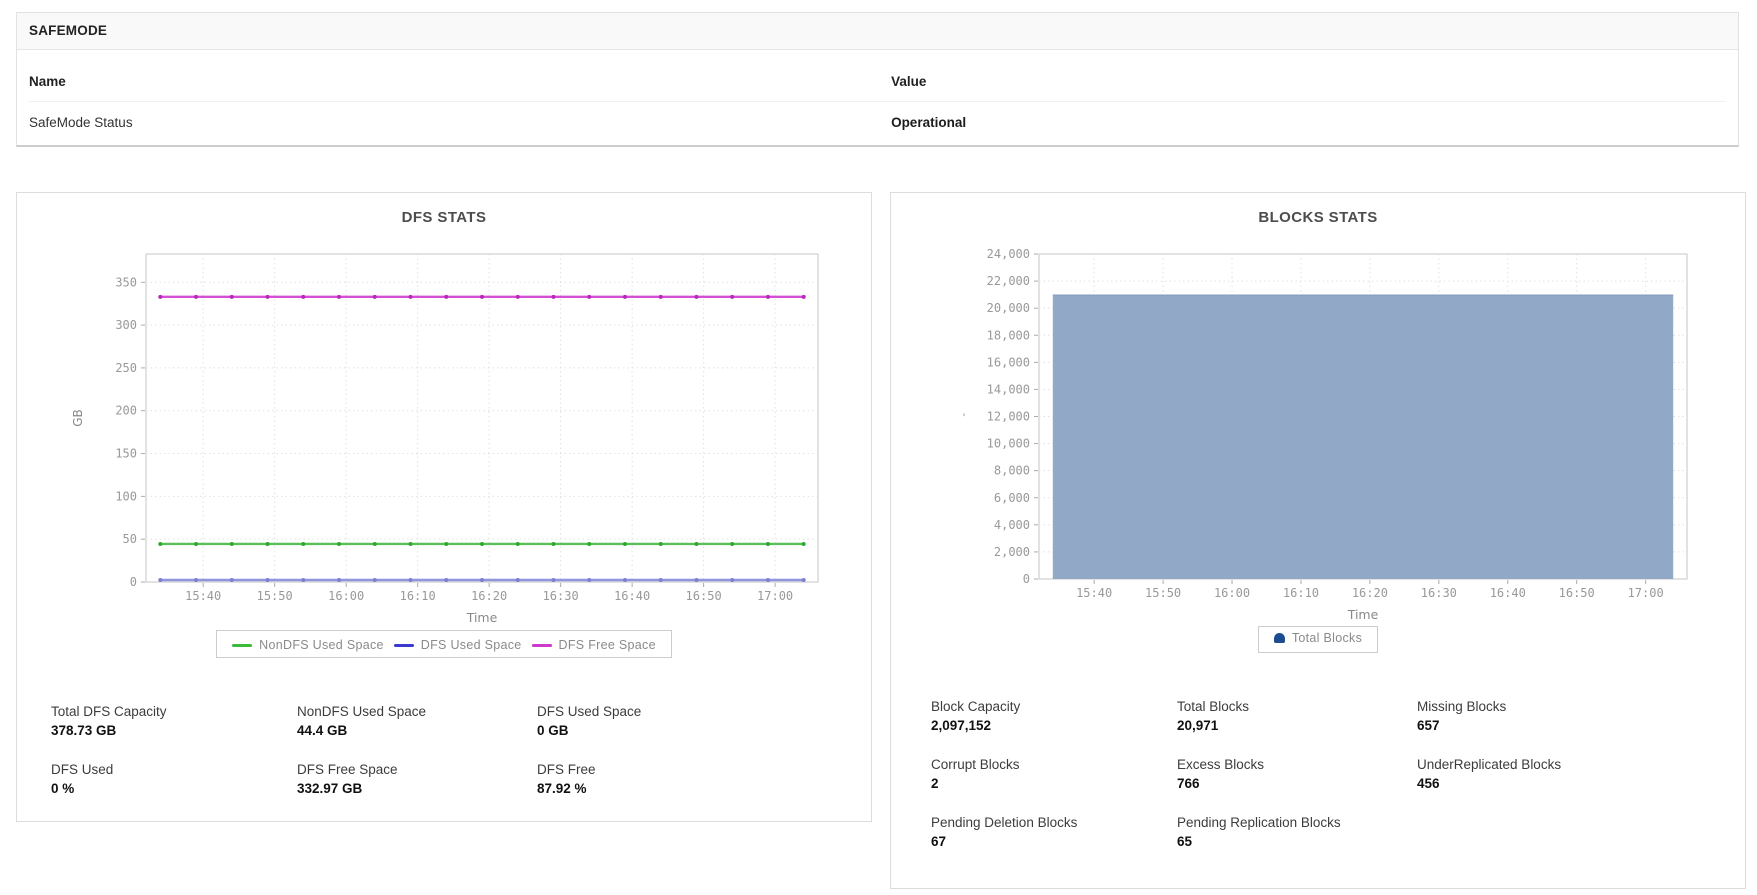 The image size is (1757, 895). What do you see at coordinates (1012, 471) in the screenshot?
I see `svg-text: 8,000` at bounding box center [1012, 471].